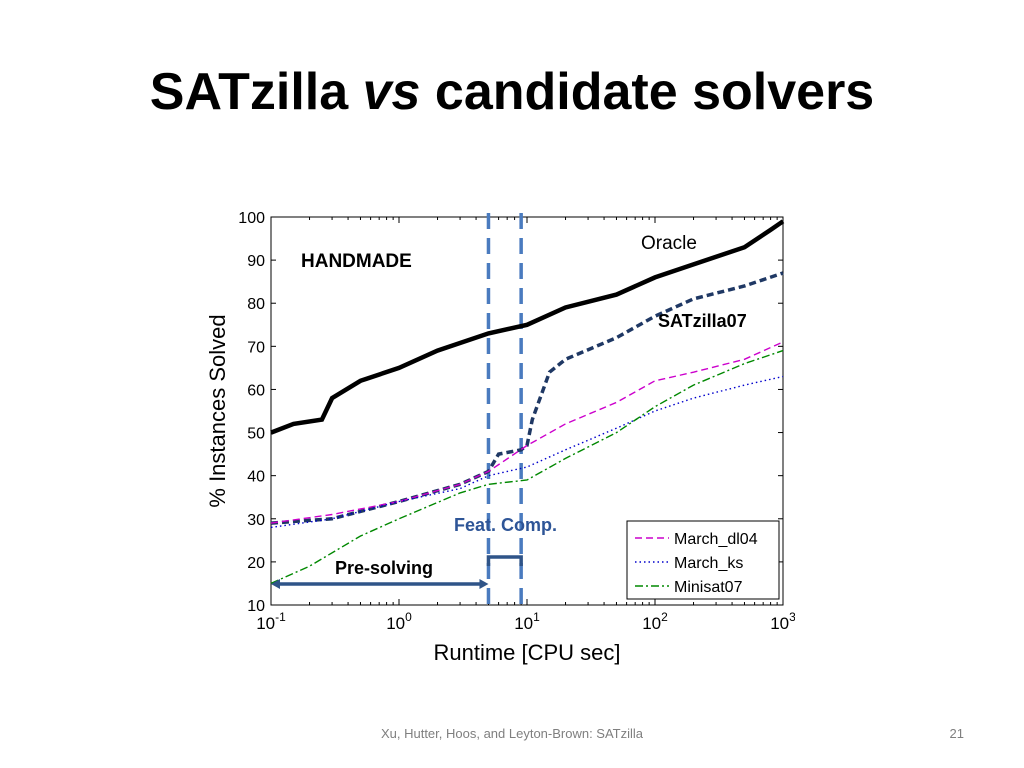 This screenshot has width=1024, height=768. Describe the element at coordinates (256, 92) in the screenshot. I see `title-part1: SATzilla` at that location.